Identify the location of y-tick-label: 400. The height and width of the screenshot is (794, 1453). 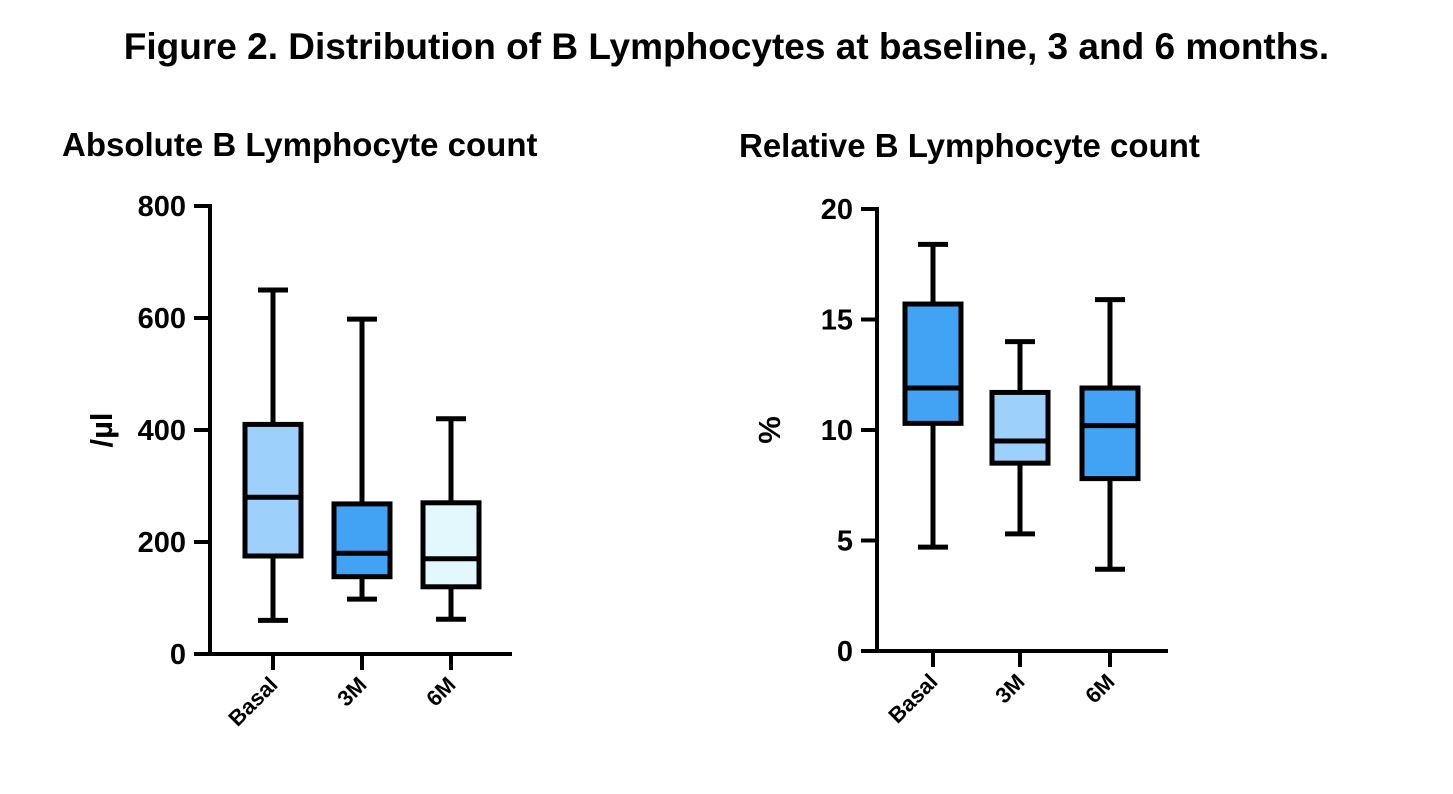
(162, 431).